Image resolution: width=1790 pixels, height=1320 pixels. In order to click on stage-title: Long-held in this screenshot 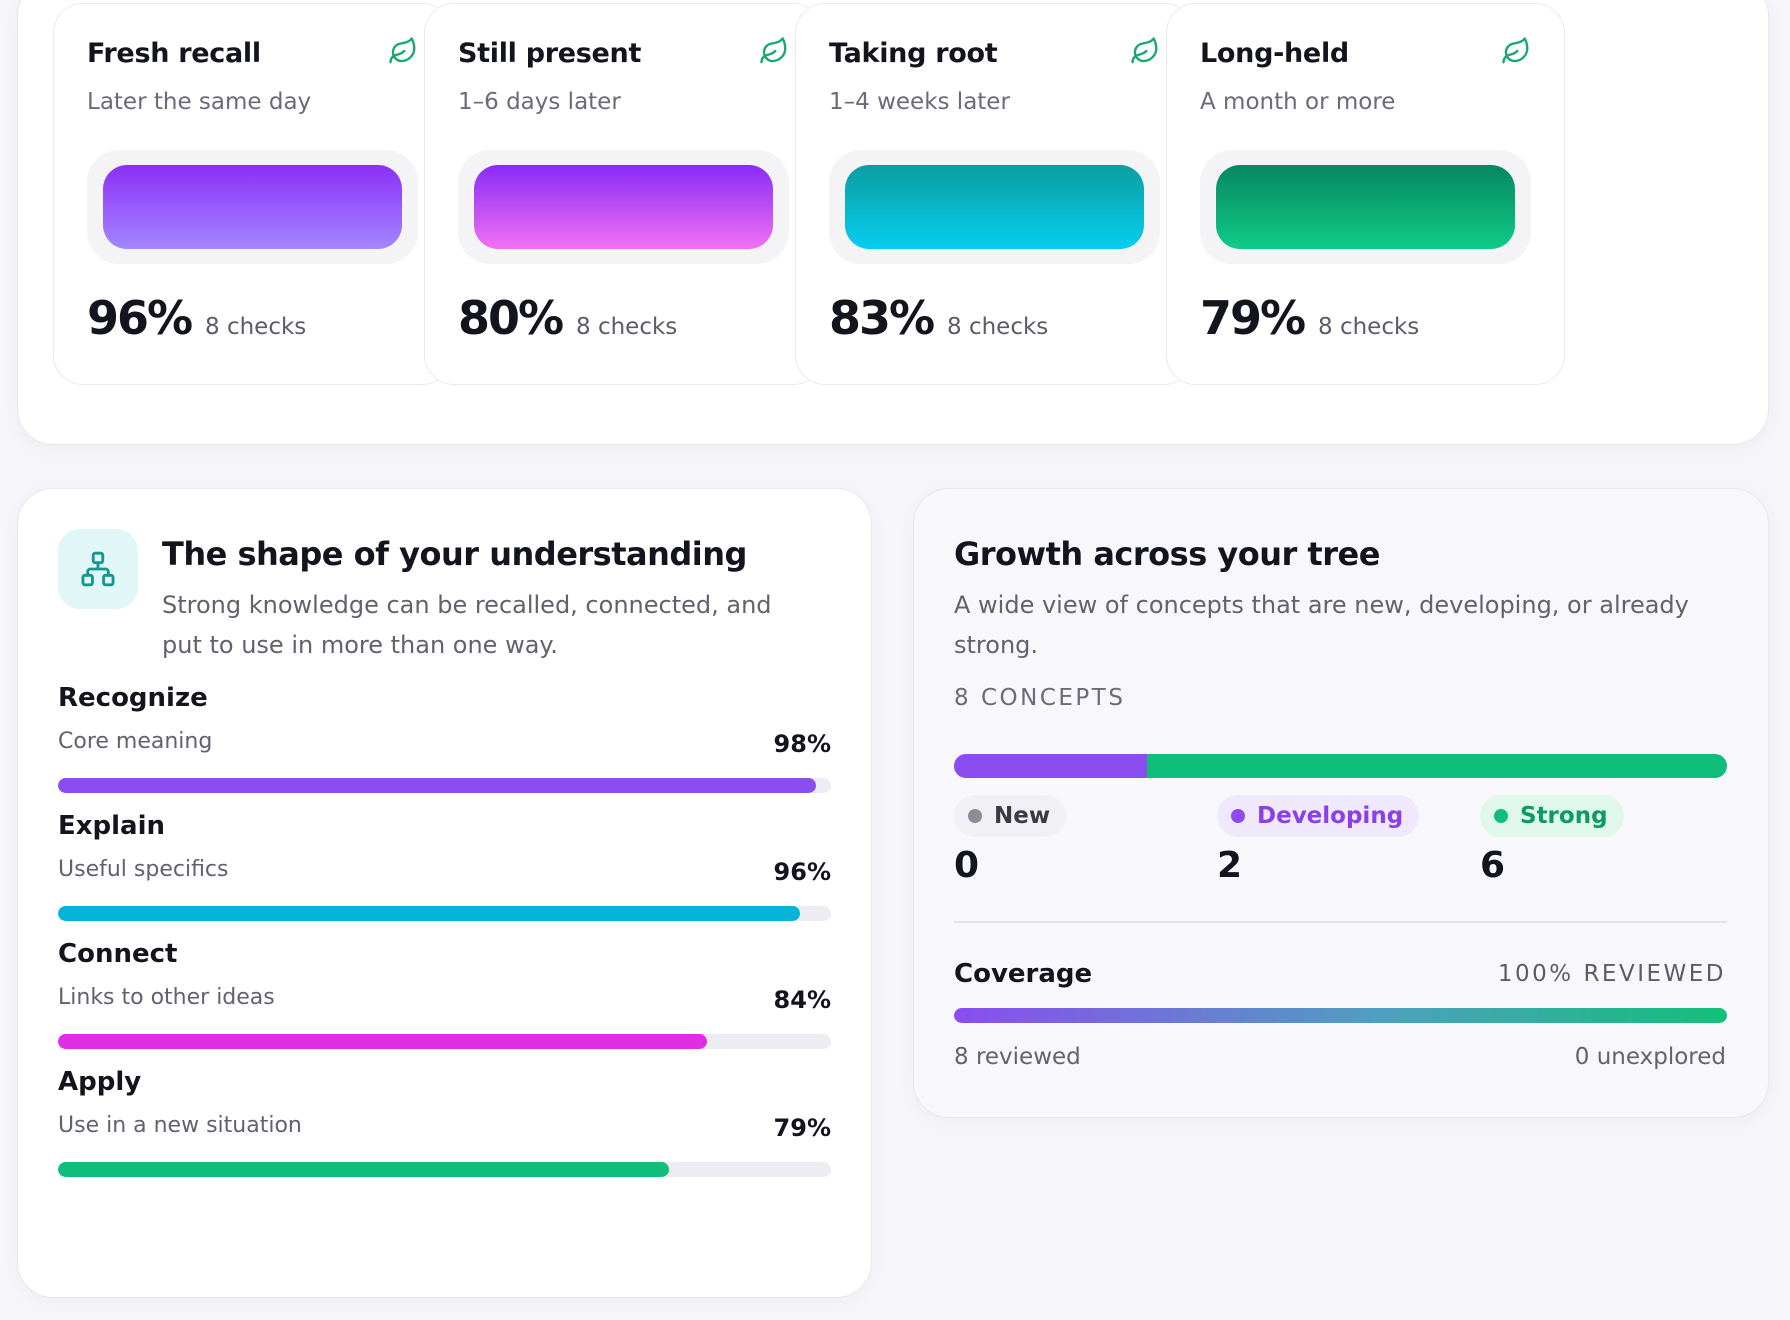, I will do `click(1274, 53)`.